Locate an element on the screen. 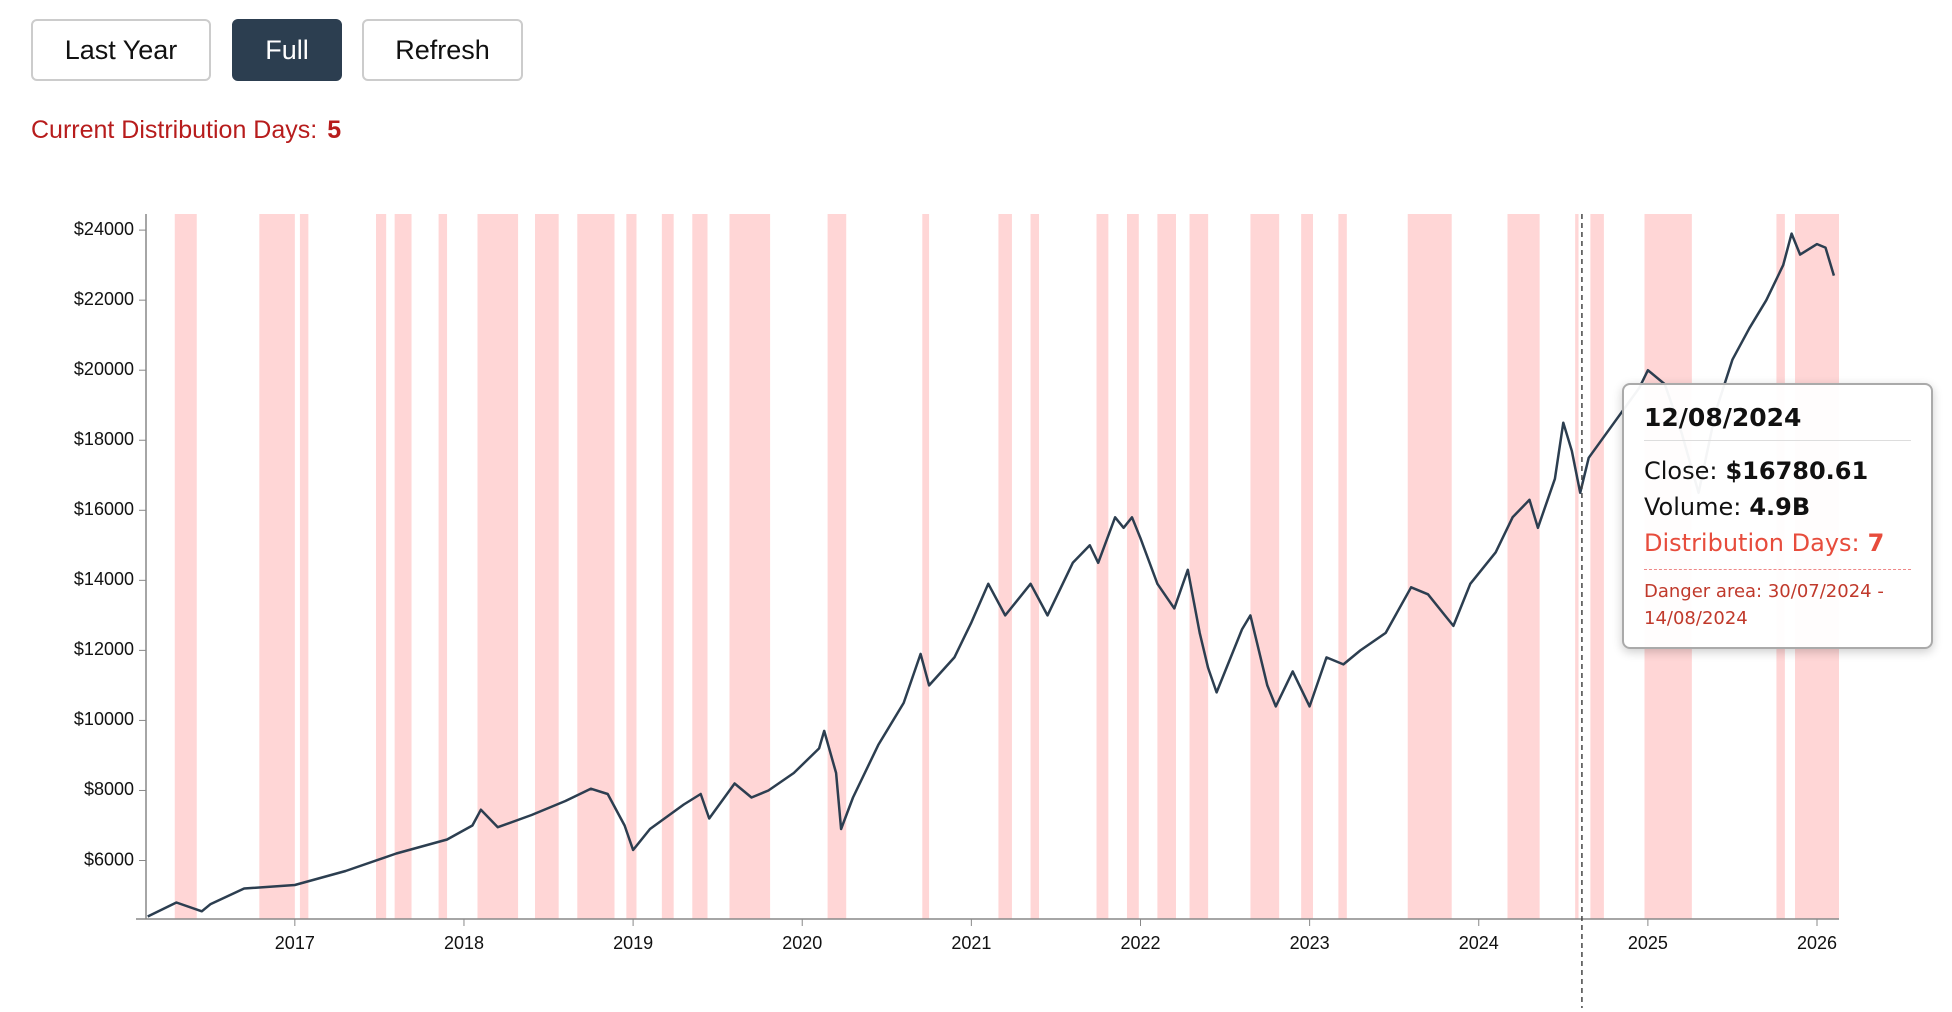 The width and height of the screenshot is (1952, 1012). x-tick-label: 2021 is located at coordinates (971, 943).